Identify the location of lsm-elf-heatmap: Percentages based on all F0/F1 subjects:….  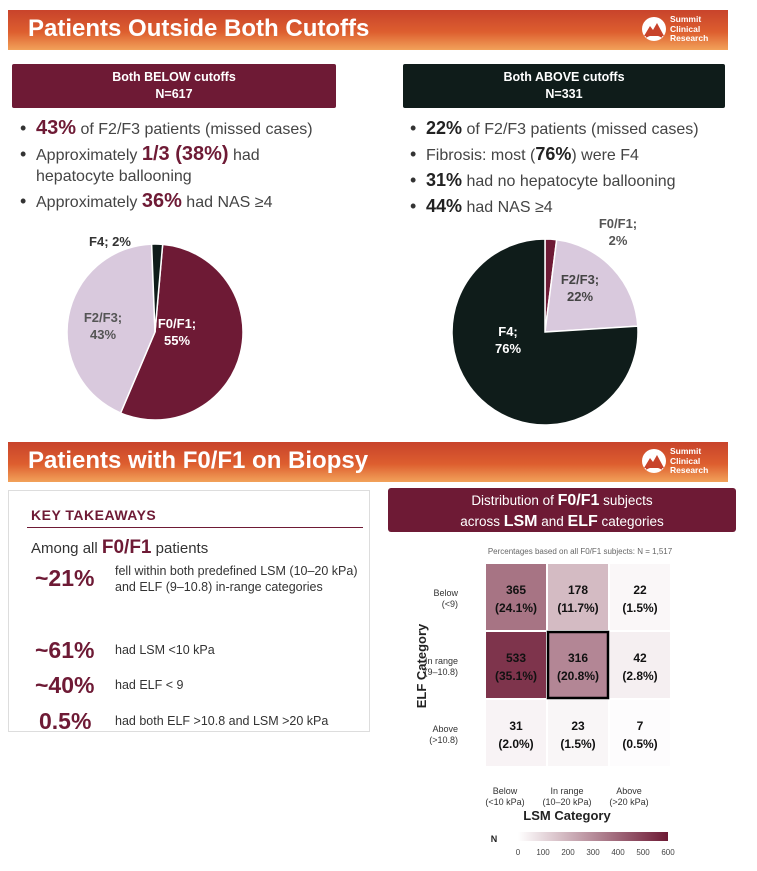
(544, 702).